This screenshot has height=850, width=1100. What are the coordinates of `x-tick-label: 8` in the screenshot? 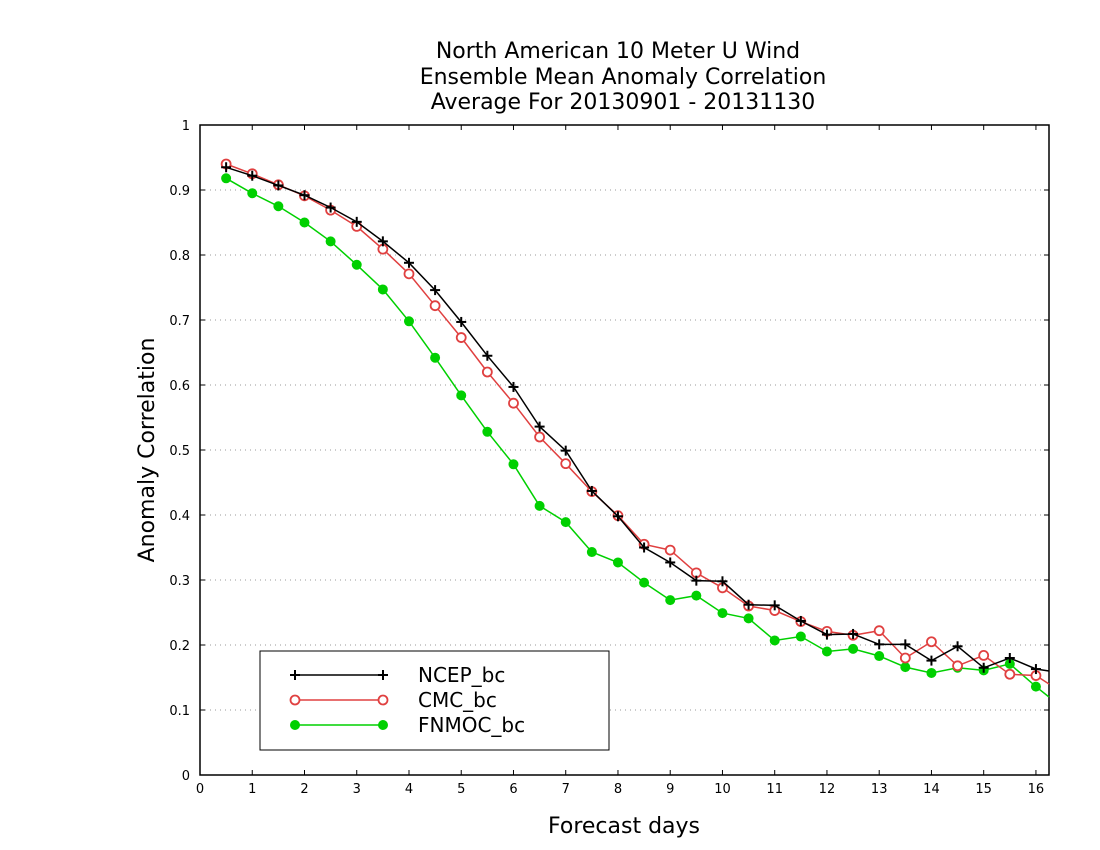 It's located at (618, 789).